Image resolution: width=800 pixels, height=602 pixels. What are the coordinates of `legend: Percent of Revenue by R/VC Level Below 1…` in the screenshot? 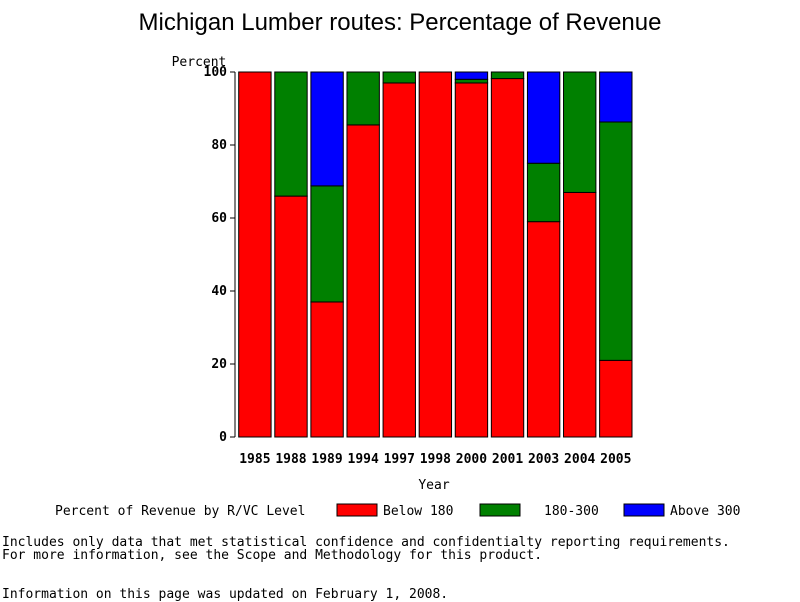 It's located at (397, 511).